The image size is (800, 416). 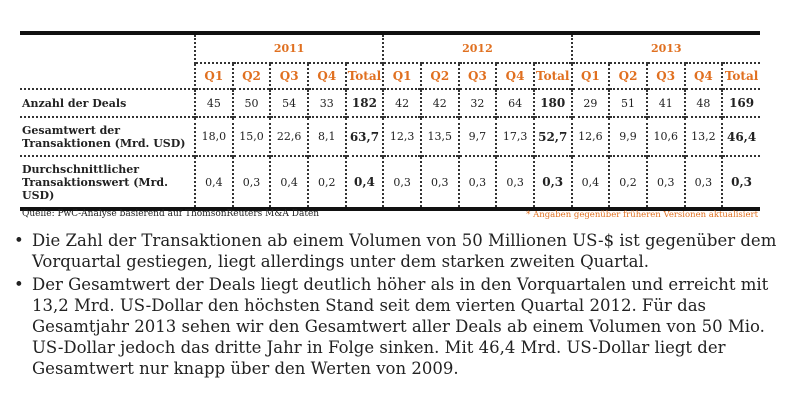 What do you see at coordinates (740, 102) in the screenshot?
I see `total-cell: 169` at bounding box center [740, 102].